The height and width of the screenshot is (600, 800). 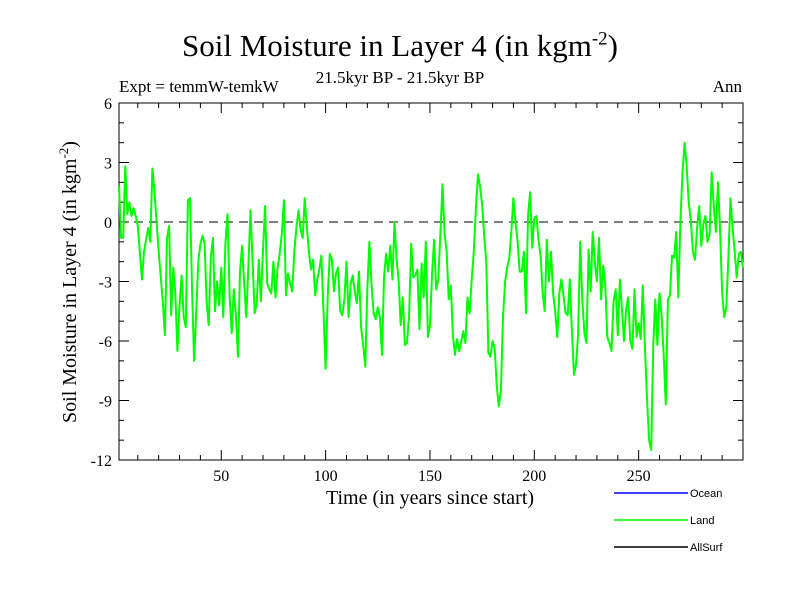 What do you see at coordinates (108, 223) in the screenshot?
I see `y-tick-label: 0` at bounding box center [108, 223].